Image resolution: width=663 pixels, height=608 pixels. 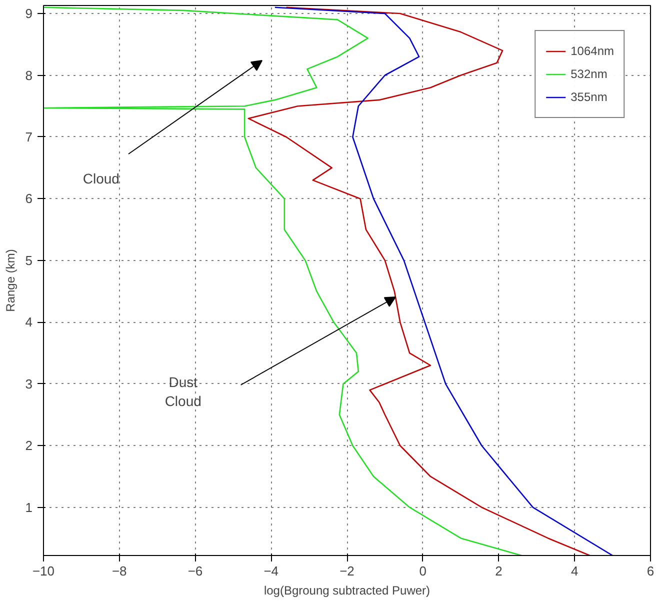 What do you see at coordinates (589, 97) in the screenshot?
I see `legend-label: 355nm` at bounding box center [589, 97].